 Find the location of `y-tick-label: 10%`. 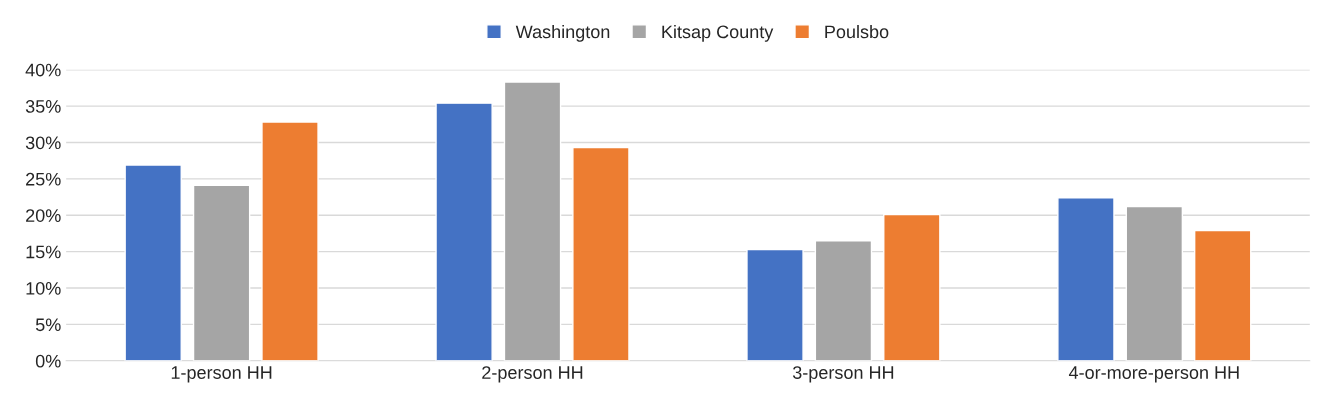

y-tick-label: 10% is located at coordinates (43, 288).